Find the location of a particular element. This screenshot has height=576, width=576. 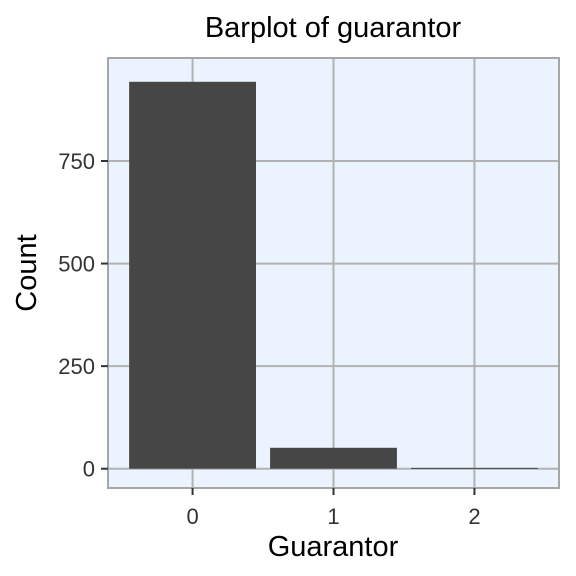

chart-title: Barplot of guarantor is located at coordinates (333, 28).